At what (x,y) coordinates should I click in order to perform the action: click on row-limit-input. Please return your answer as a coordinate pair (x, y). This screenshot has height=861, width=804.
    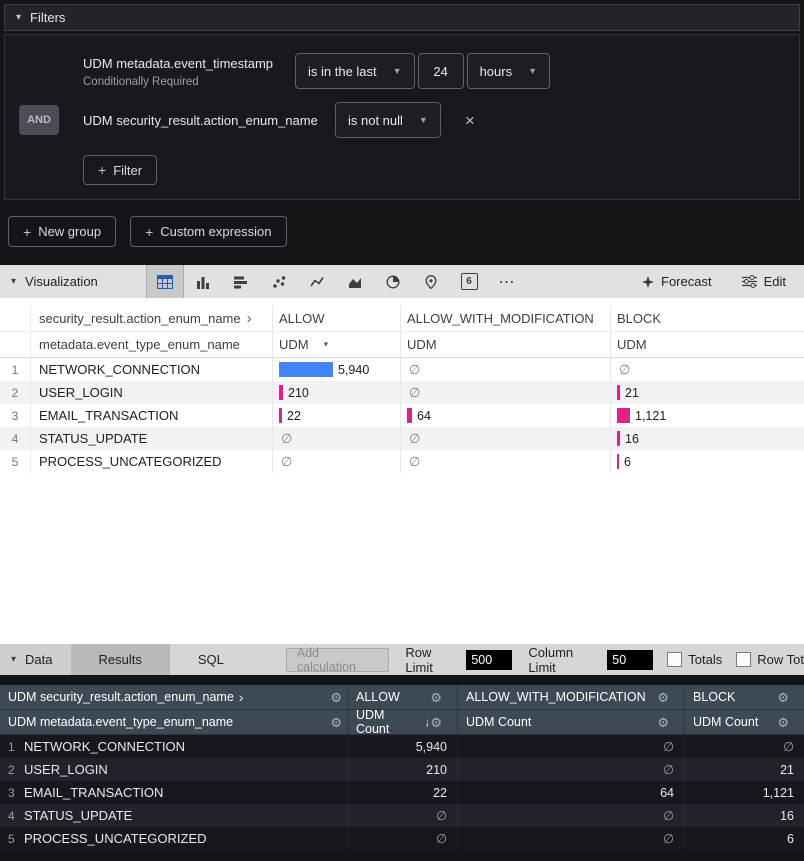
    Looking at the image, I should click on (489, 659).